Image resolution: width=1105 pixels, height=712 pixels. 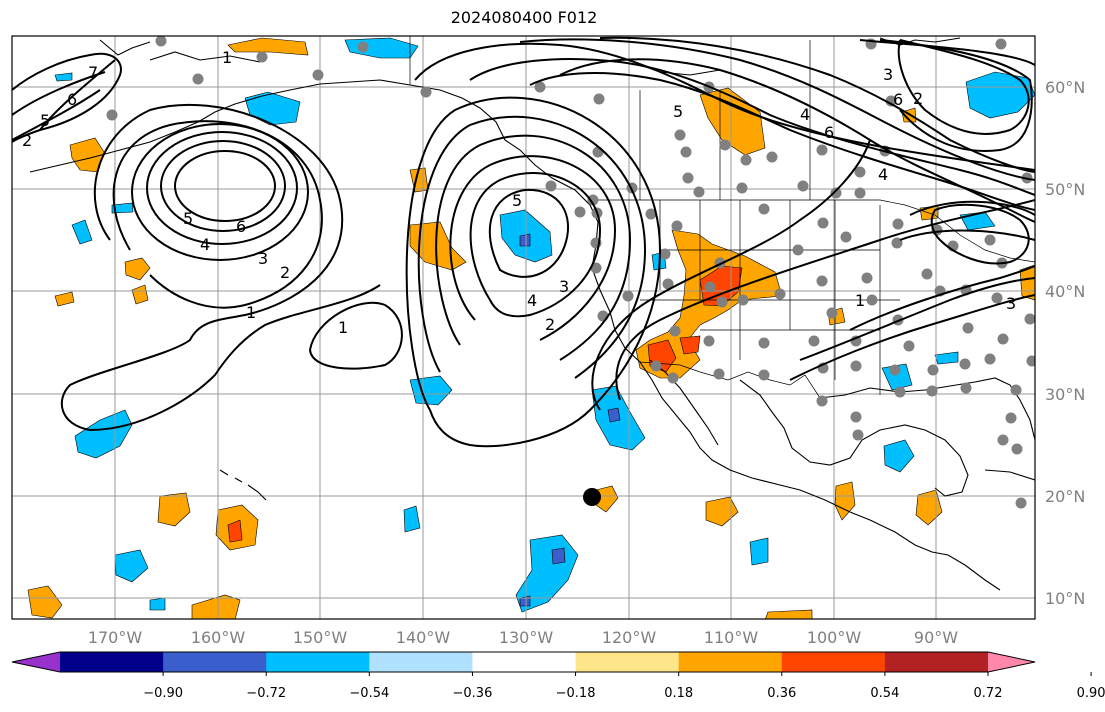 I want to click on svg-text: 7, so click(x=93, y=72).